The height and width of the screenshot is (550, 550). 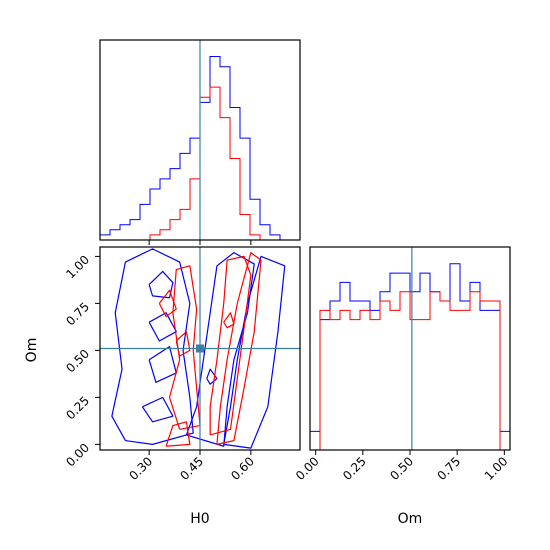 I want to click on h0-marginal-frame, so click(x=200, y=140).